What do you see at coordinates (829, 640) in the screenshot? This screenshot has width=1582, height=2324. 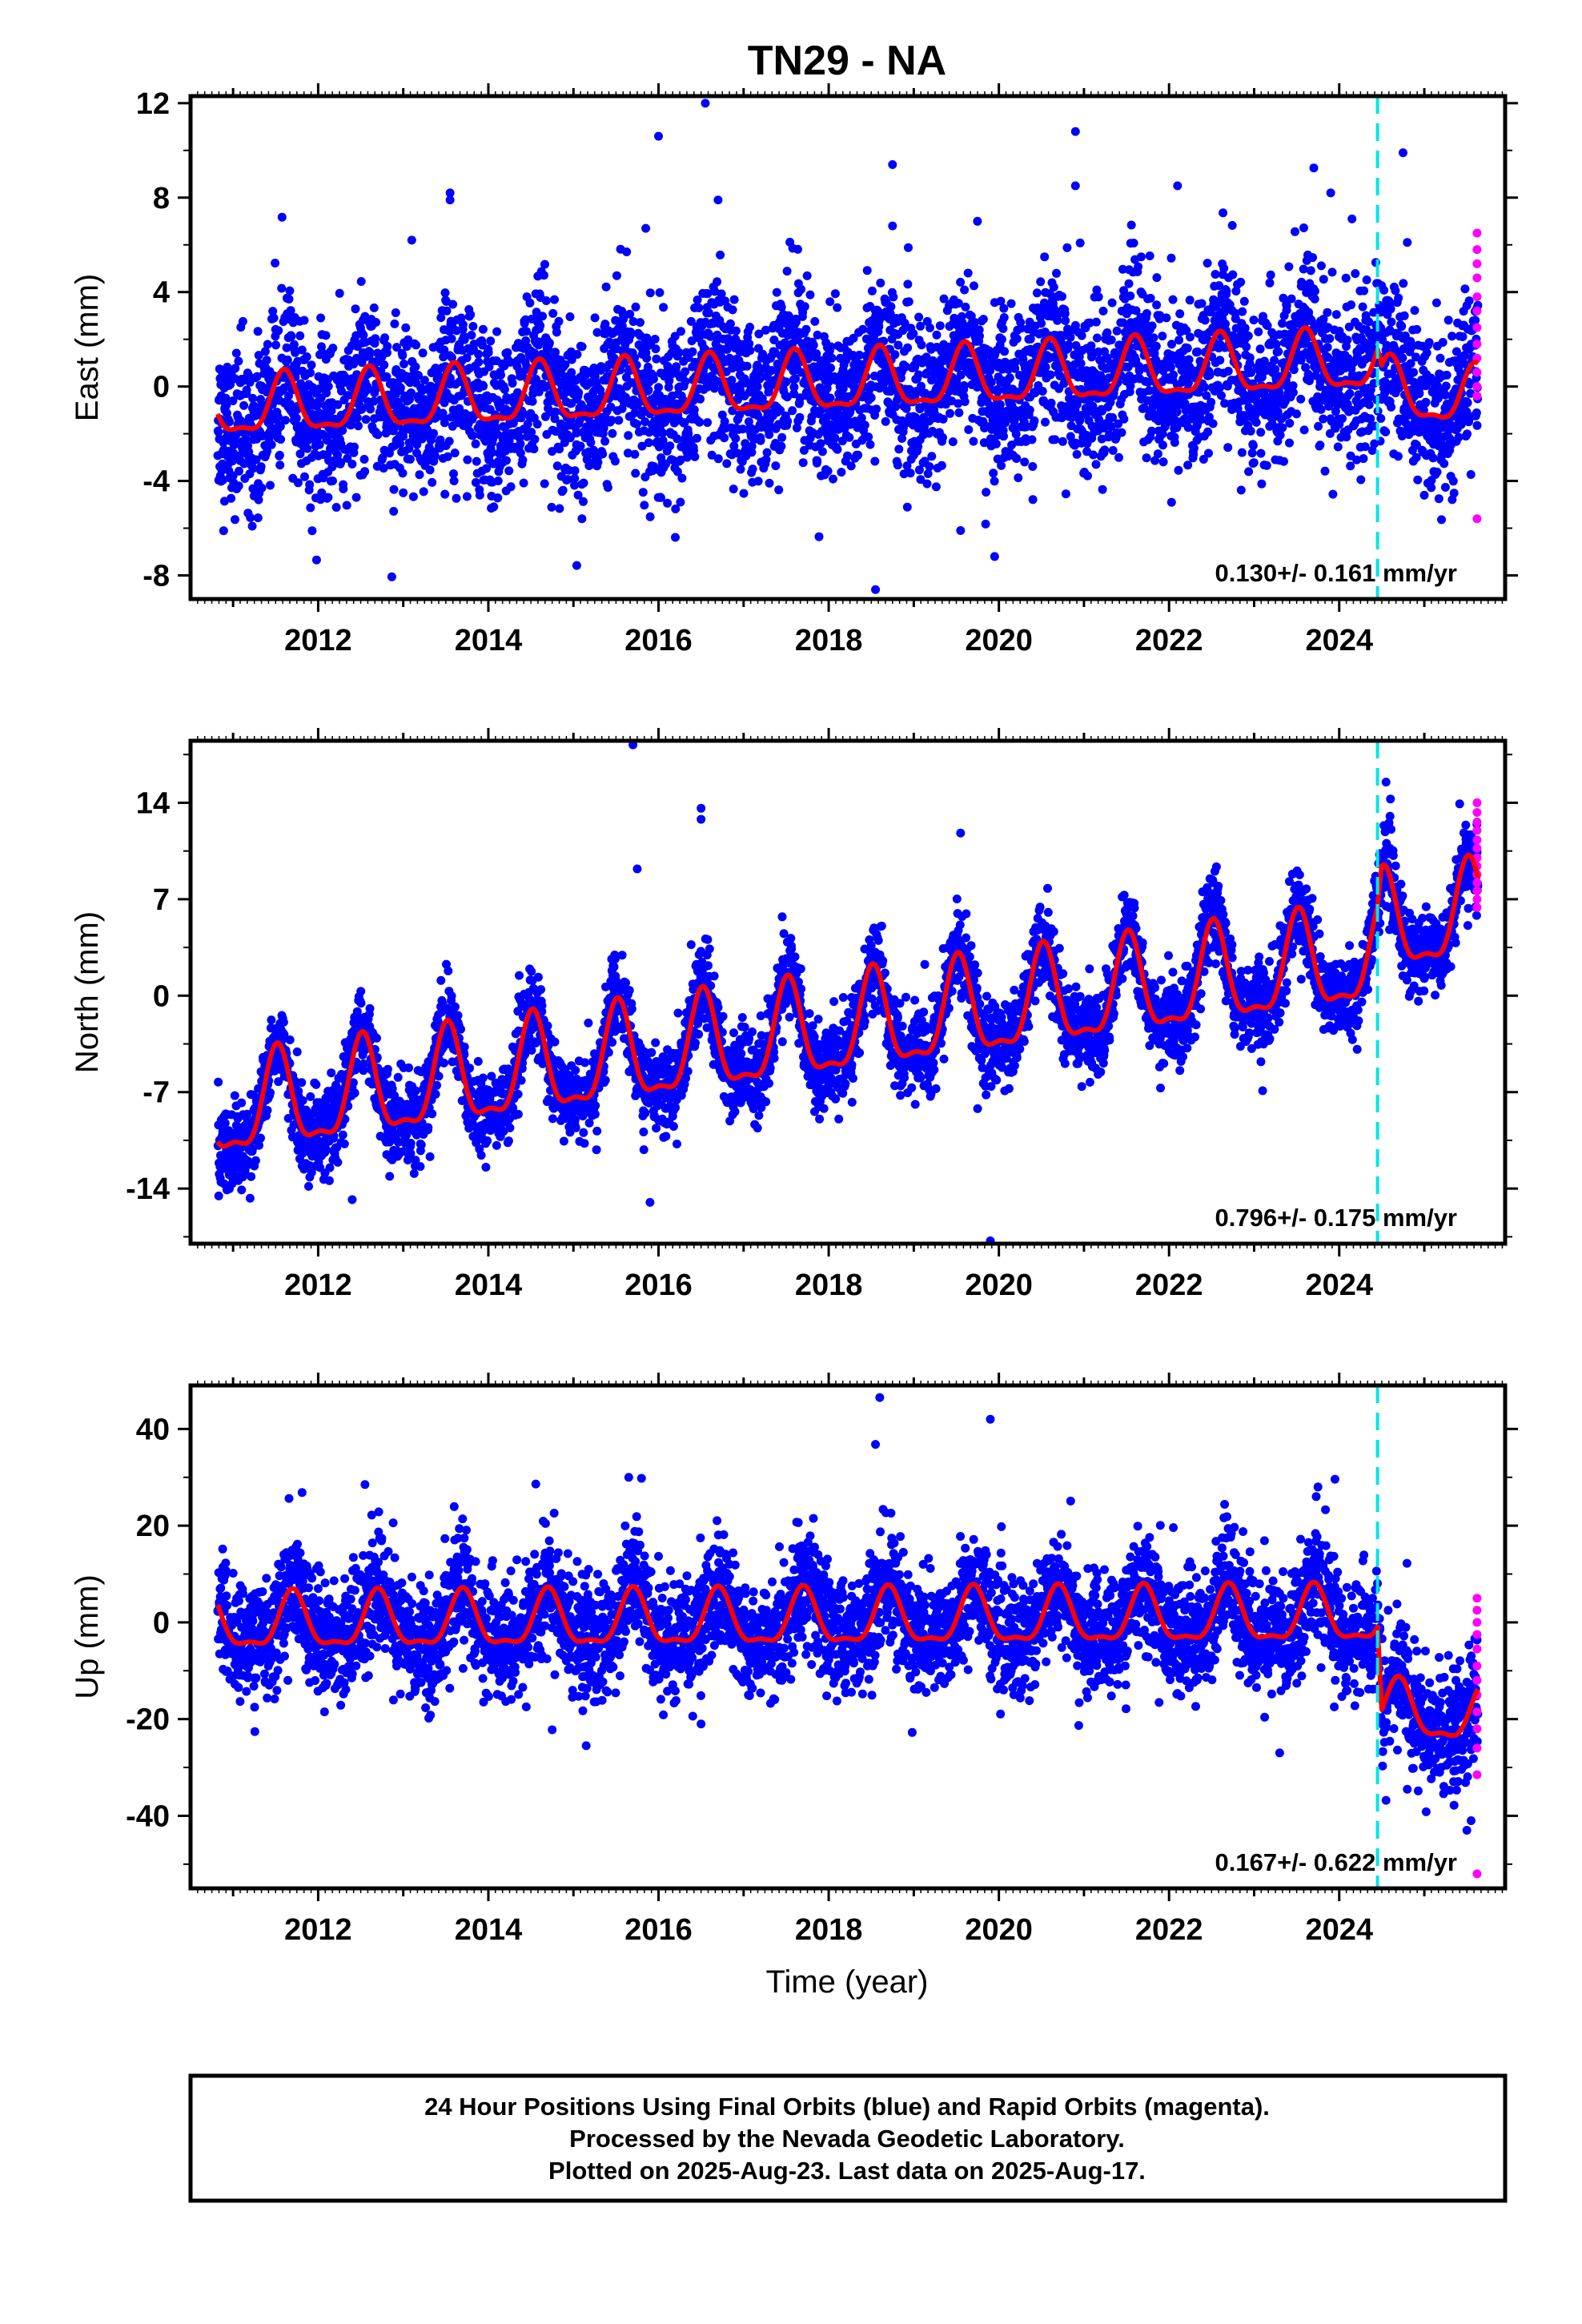 I see `x-tick-label: 2018` at bounding box center [829, 640].